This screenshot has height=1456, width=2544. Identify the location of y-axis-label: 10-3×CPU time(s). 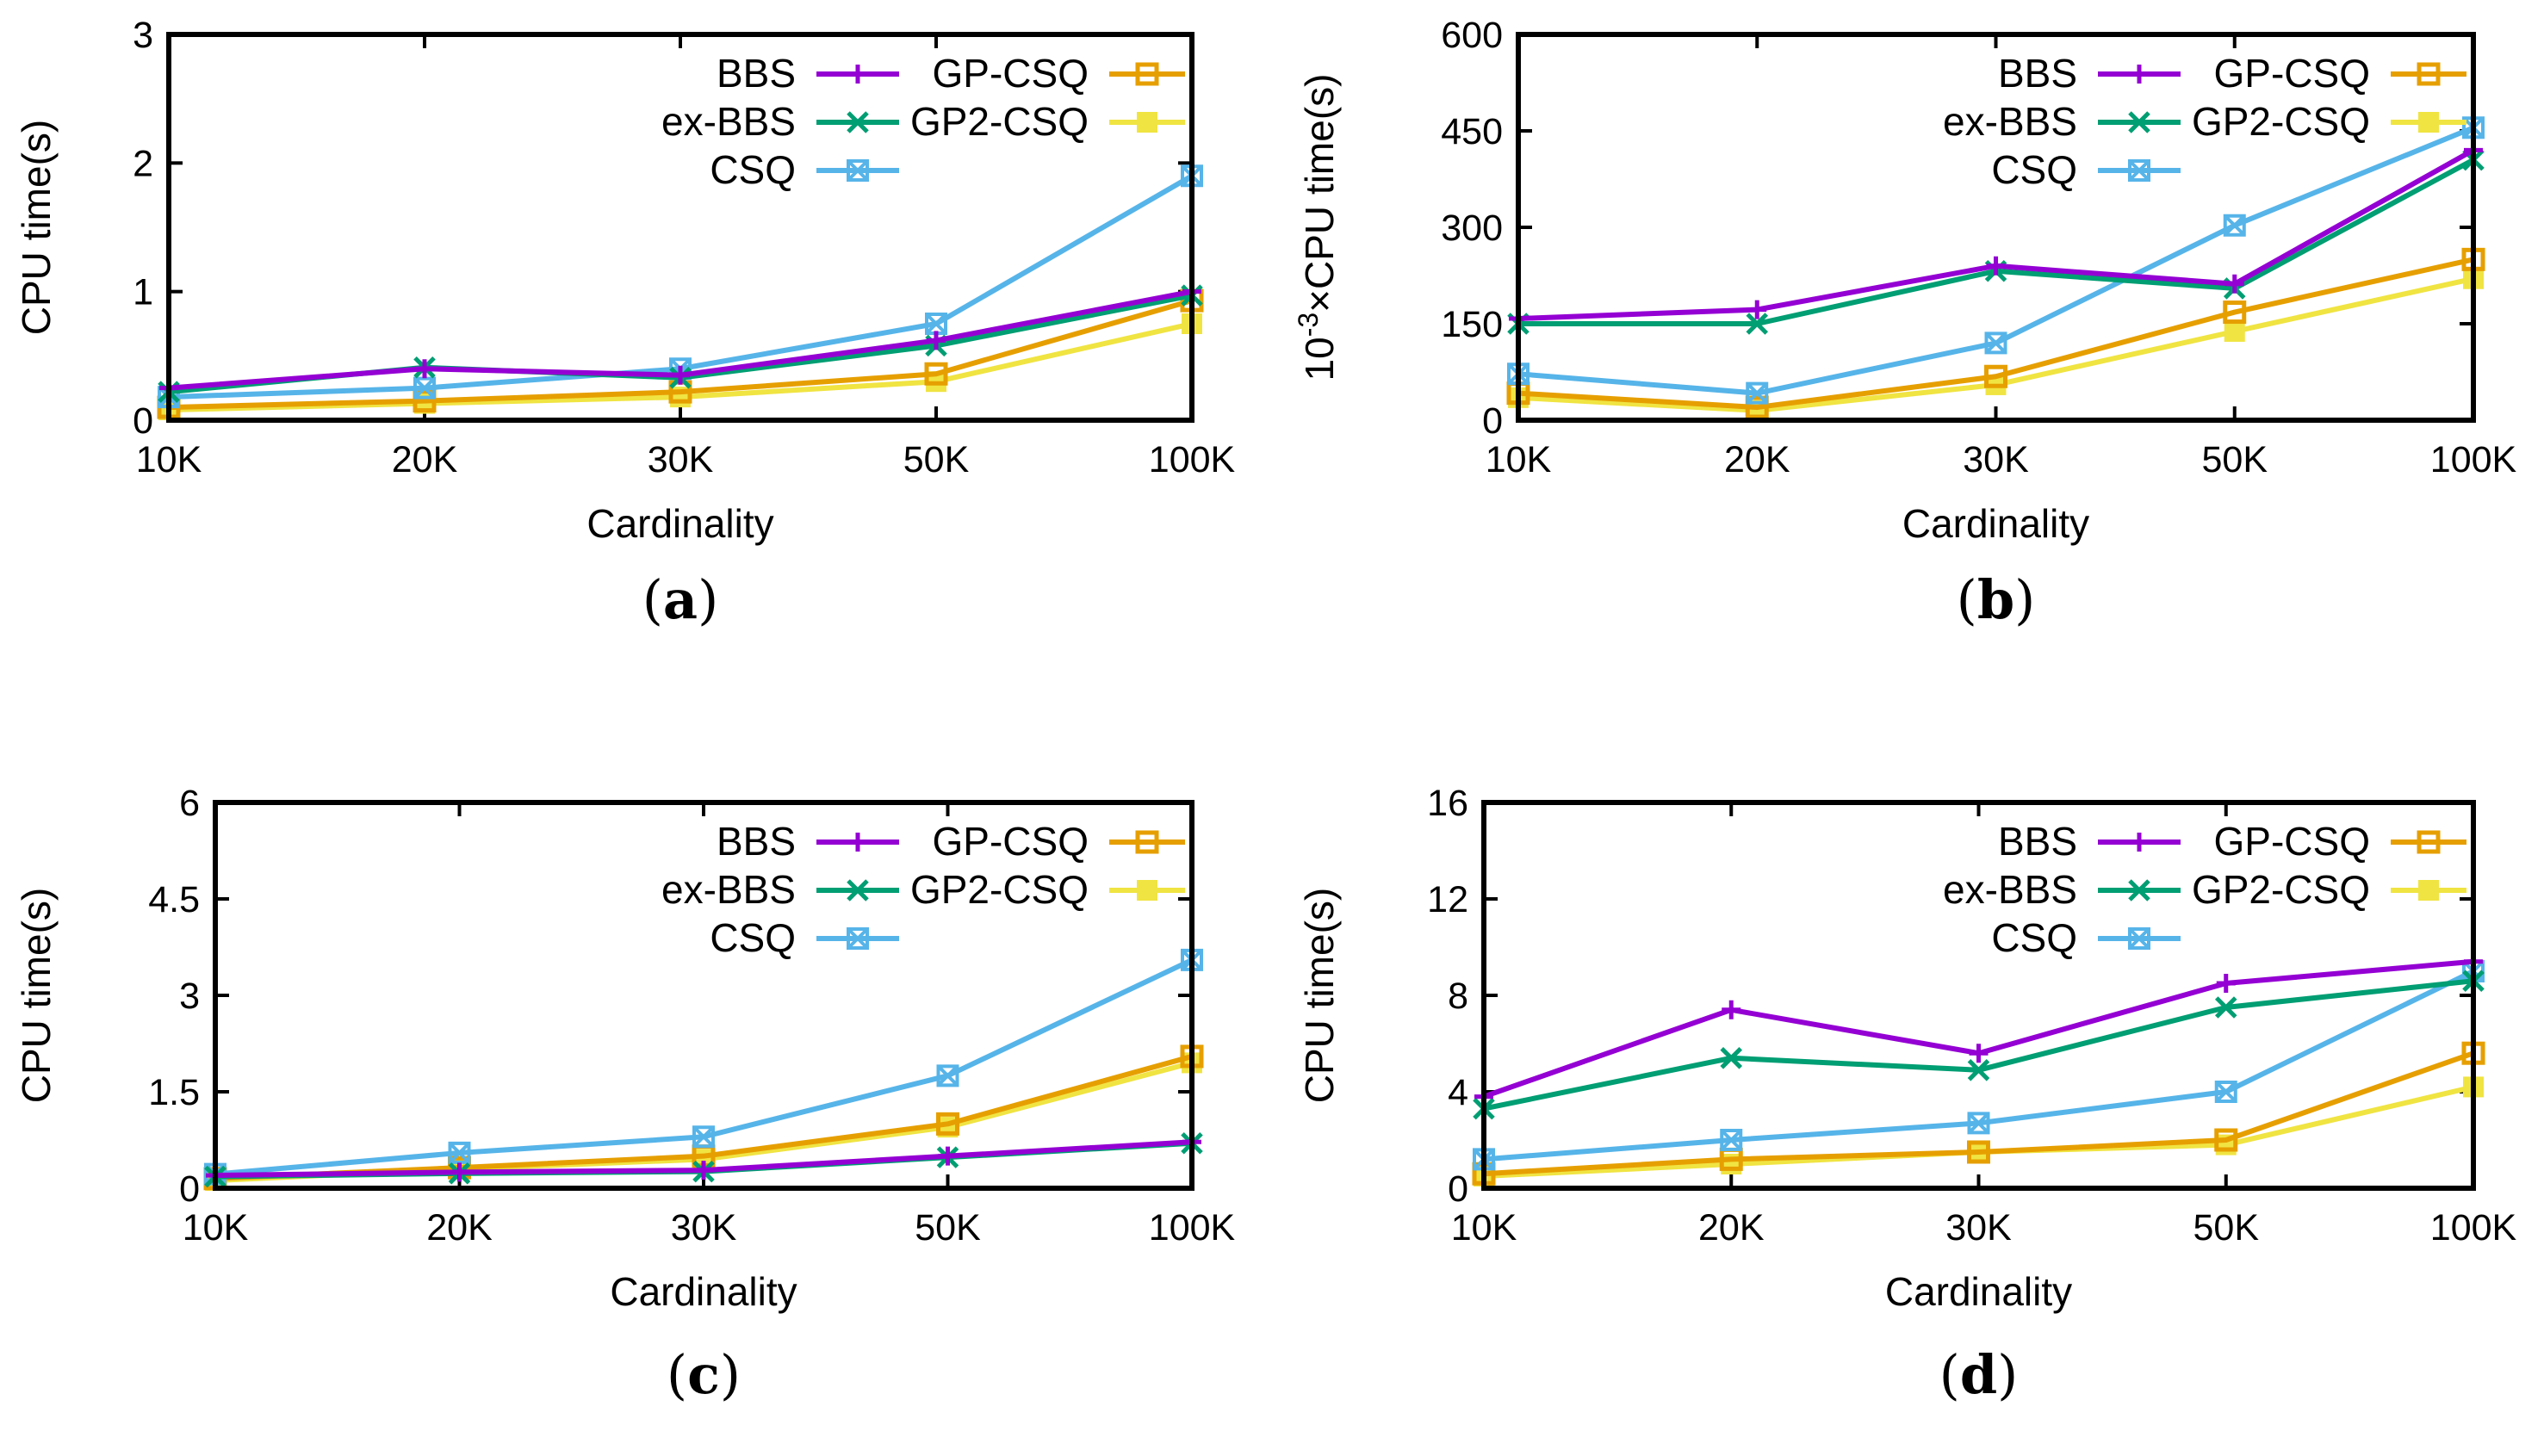
(1317, 227).